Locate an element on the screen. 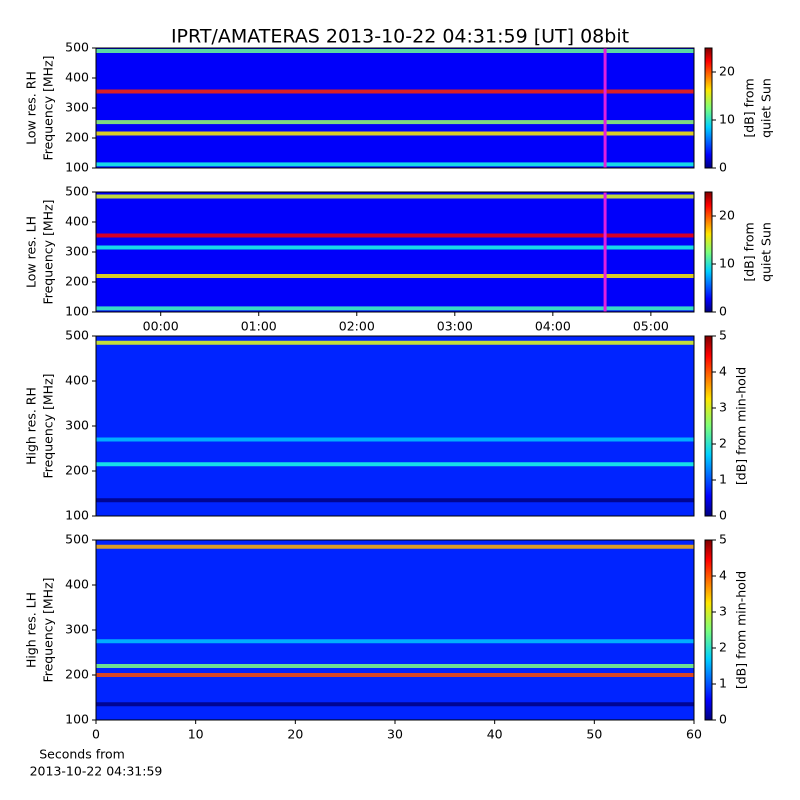 The image size is (800, 800). y-axis-label: Low res. RH is located at coordinates (31, 108).